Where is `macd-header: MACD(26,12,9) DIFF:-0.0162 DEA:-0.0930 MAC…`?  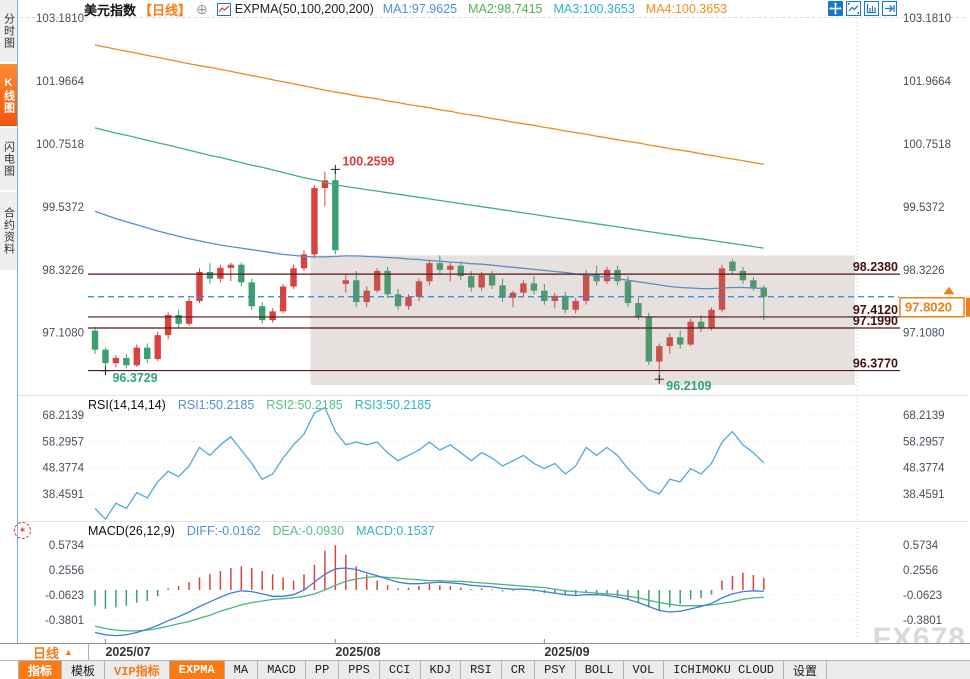
macd-header: MACD(26,12,9) DIFF:-0.0162 DEA:-0.0930 MAC… is located at coordinates (261, 531).